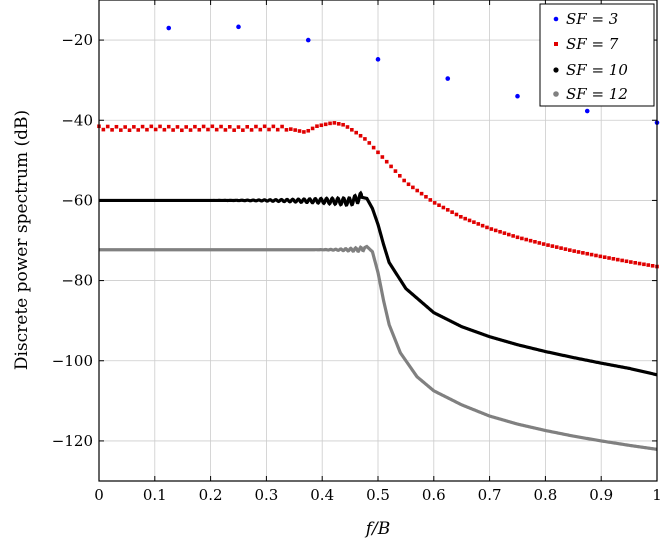  What do you see at coordinates (72, 441) in the screenshot?
I see `y-tick-label-0: −120` at bounding box center [72, 441].